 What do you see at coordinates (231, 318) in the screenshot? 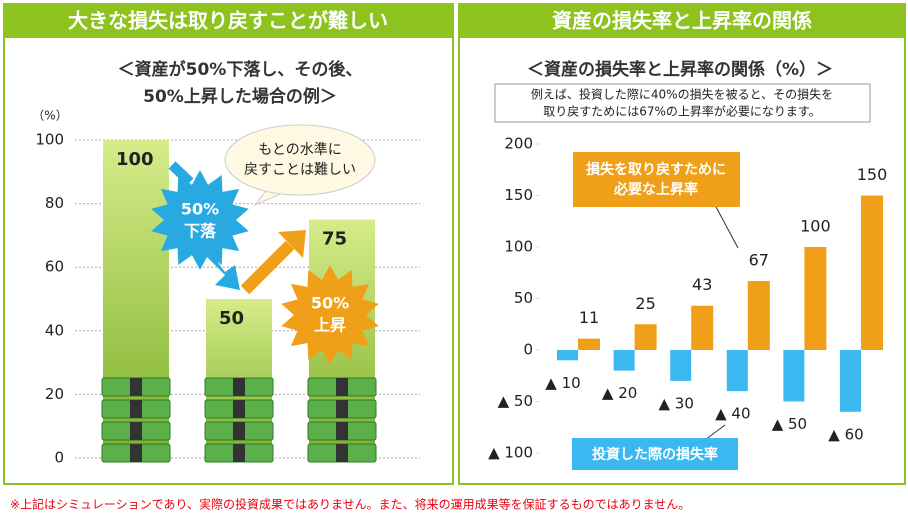
I see `value-label: 50` at bounding box center [231, 318].